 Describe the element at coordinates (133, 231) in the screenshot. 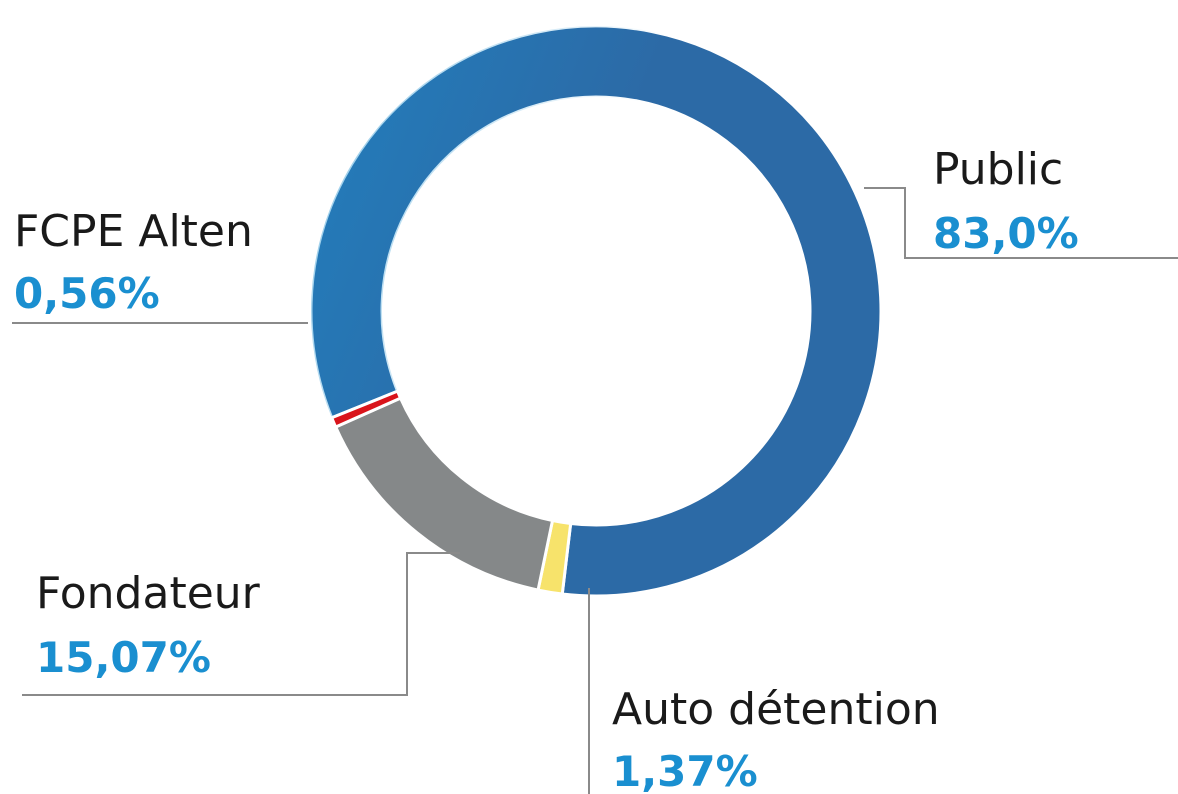

I see `label-name: FCPE Alten` at that location.